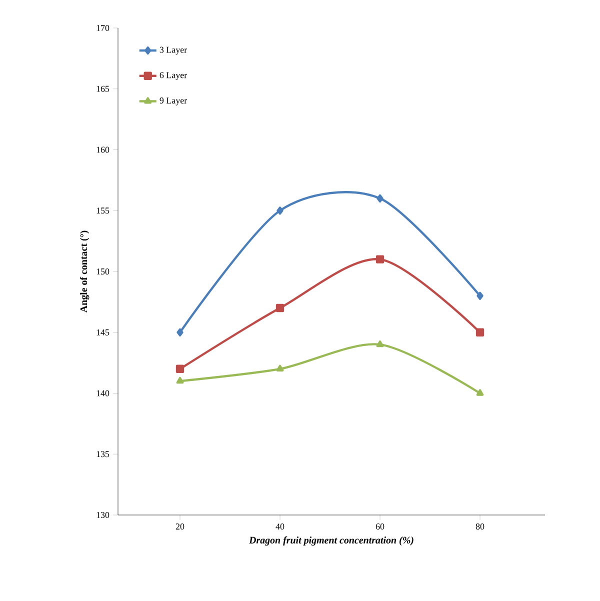  What do you see at coordinates (103, 515) in the screenshot?
I see `y-tick-label: 130` at bounding box center [103, 515].